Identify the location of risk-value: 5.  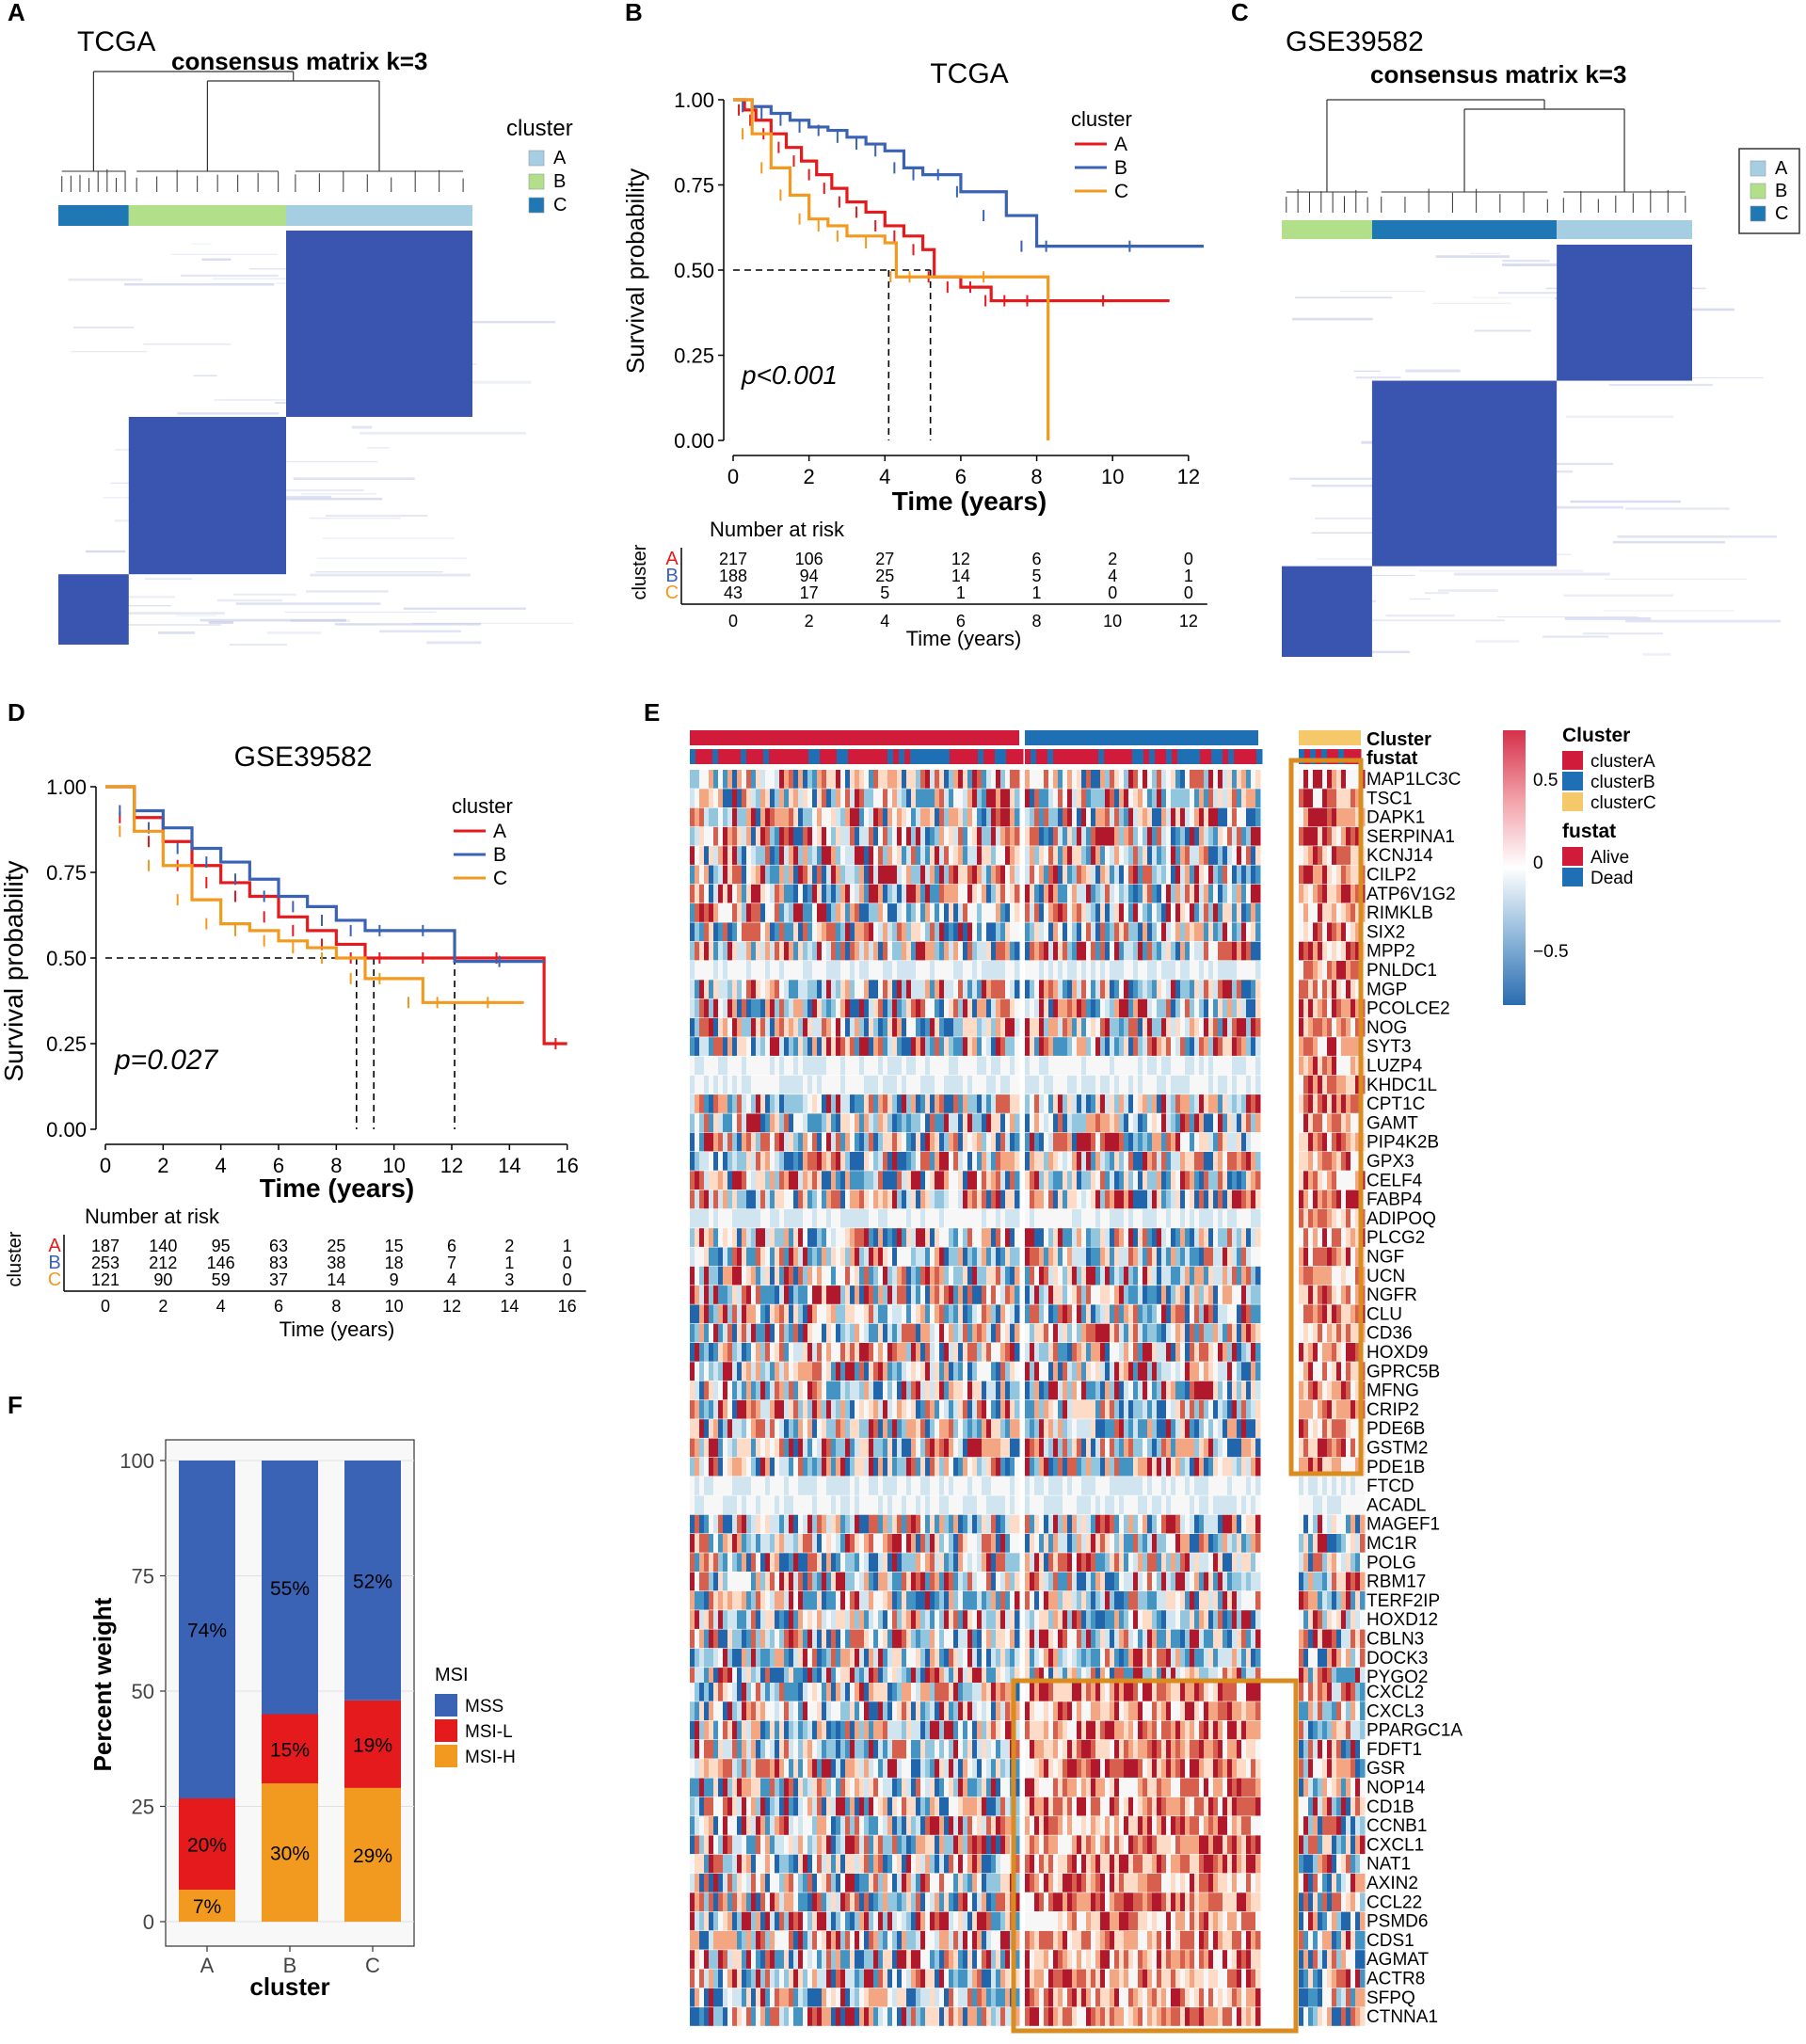
(884, 592).